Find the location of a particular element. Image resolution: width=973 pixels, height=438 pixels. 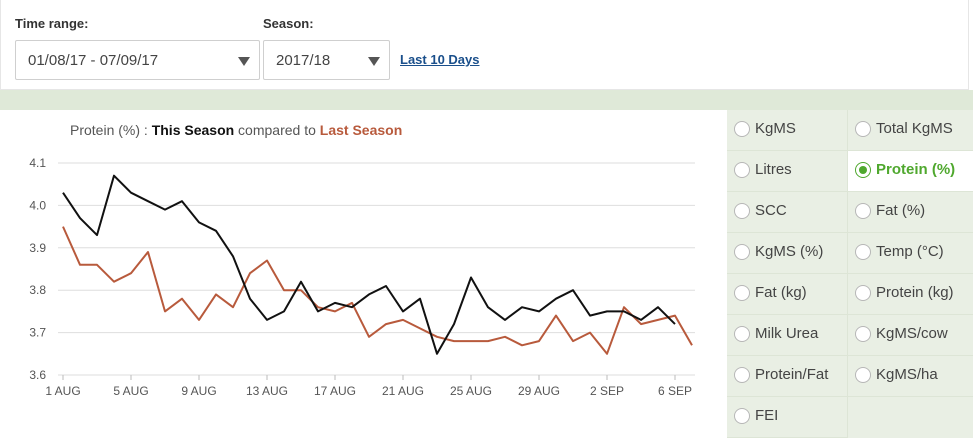

chart-title-metric: Protein (%) : is located at coordinates (111, 130).